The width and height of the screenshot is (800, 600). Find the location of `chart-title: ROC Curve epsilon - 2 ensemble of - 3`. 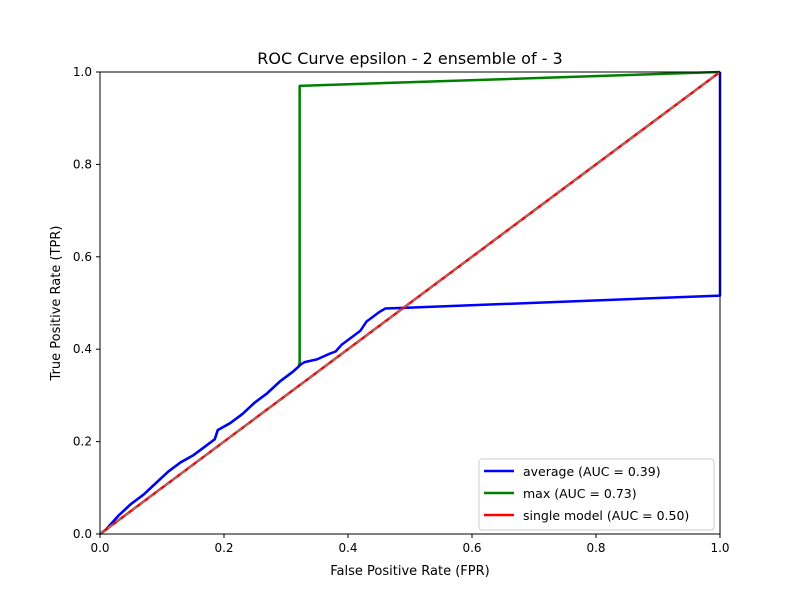

chart-title: ROC Curve epsilon - 2 ensemble of - 3 is located at coordinates (409, 58).